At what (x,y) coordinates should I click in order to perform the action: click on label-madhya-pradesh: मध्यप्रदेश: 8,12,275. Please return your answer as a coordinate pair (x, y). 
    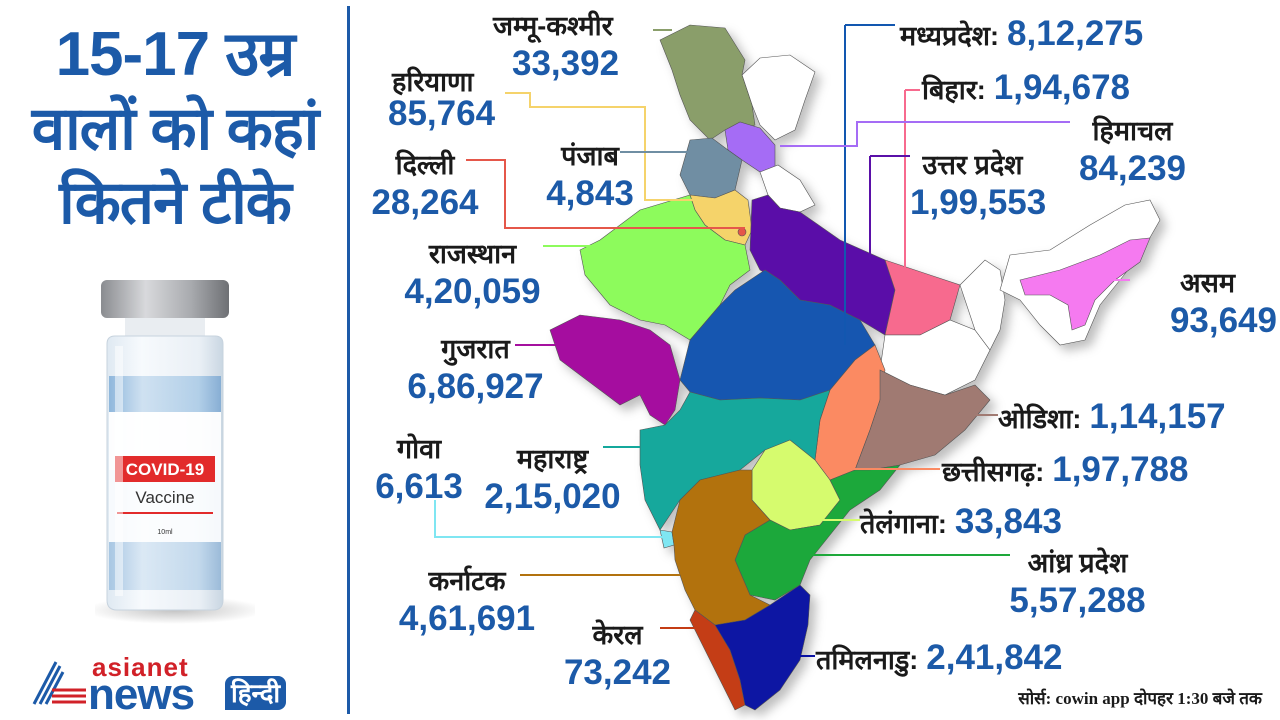
    Looking at the image, I should click on (1022, 33).